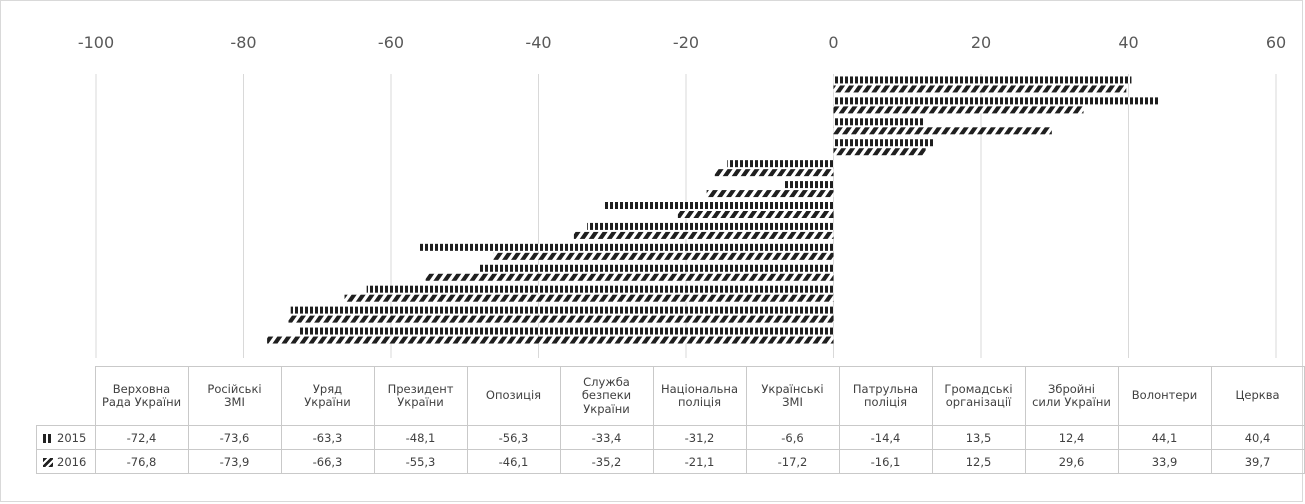  Describe the element at coordinates (234, 437) in the screenshot. I see `table-value: -73,6` at that location.